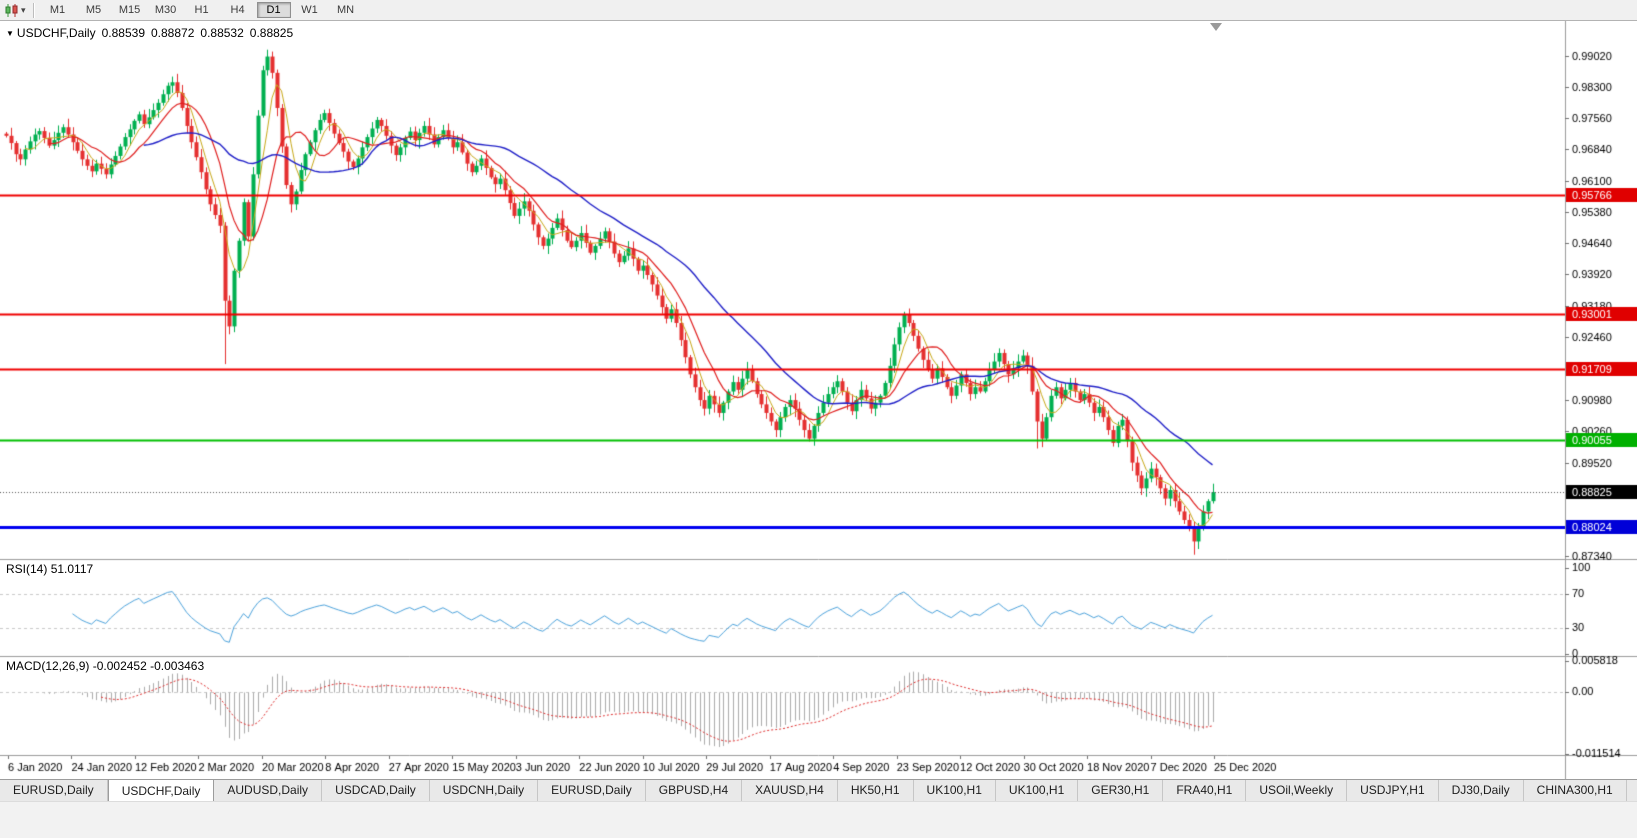 The image size is (1637, 838). What do you see at coordinates (309, 10) in the screenshot?
I see `timeframe-button-w1: W1` at bounding box center [309, 10].